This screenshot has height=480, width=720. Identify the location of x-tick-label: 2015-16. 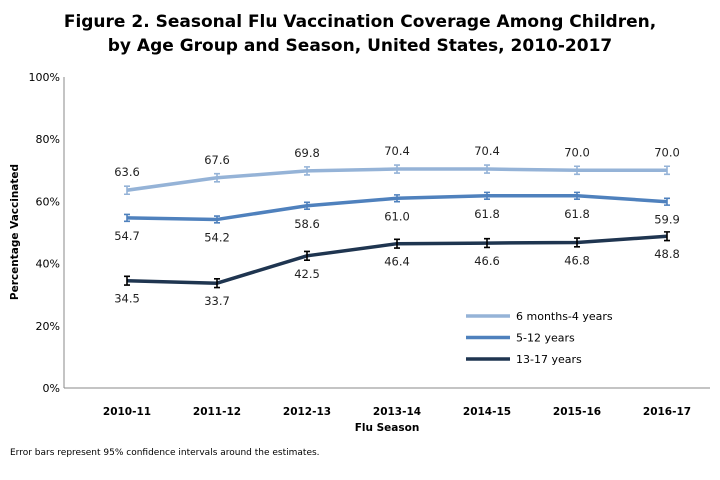
(577, 412).